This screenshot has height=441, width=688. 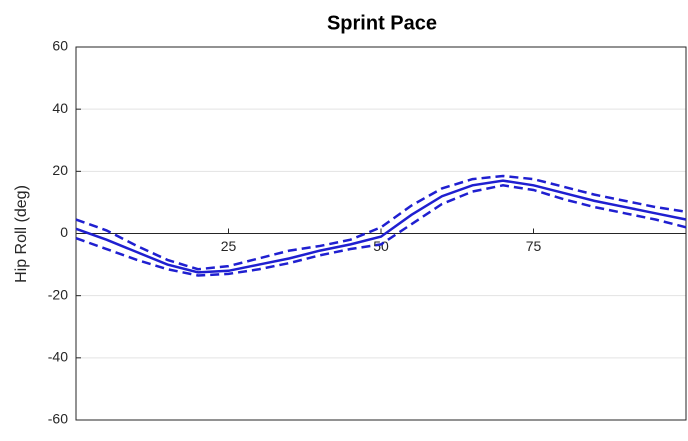 What do you see at coordinates (381, 246) in the screenshot?
I see `x-tick-label: 50` at bounding box center [381, 246].